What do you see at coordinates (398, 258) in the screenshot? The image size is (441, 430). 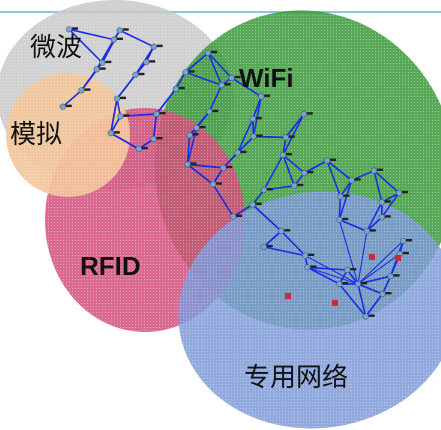 I see `alert-node` at bounding box center [398, 258].